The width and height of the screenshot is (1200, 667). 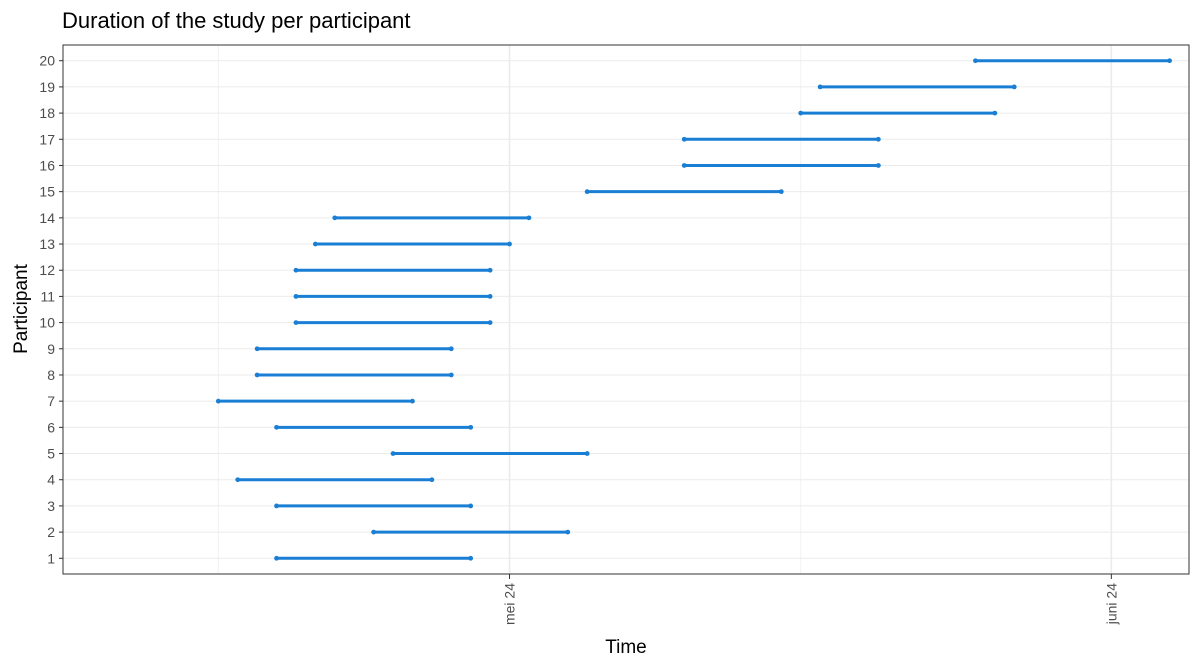 What do you see at coordinates (471, 427) in the screenshot?
I see `participant-6-end-point` at bounding box center [471, 427].